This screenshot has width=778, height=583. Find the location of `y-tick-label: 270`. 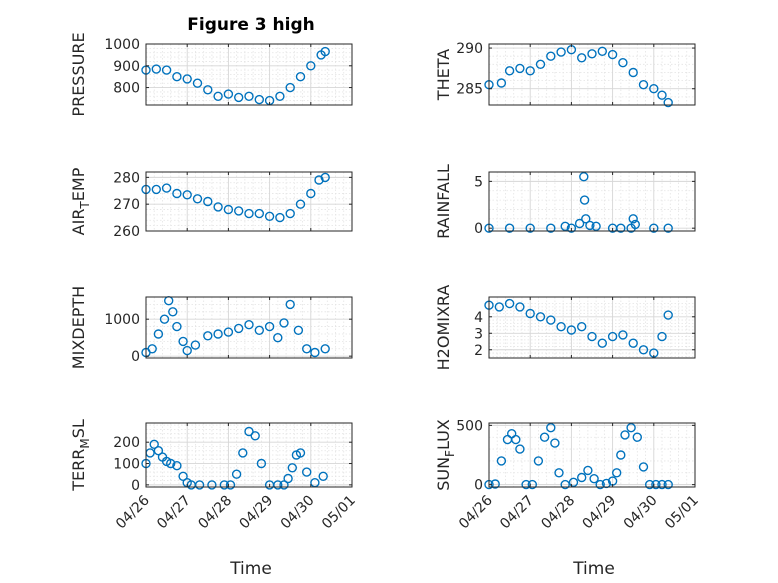

y-tick-label: 270 is located at coordinates (126, 205).